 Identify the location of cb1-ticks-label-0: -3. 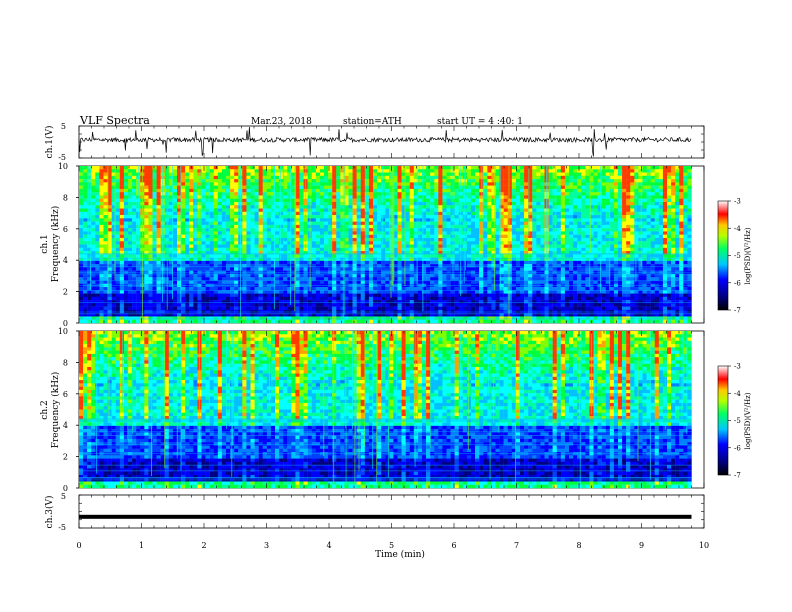
(737, 202).